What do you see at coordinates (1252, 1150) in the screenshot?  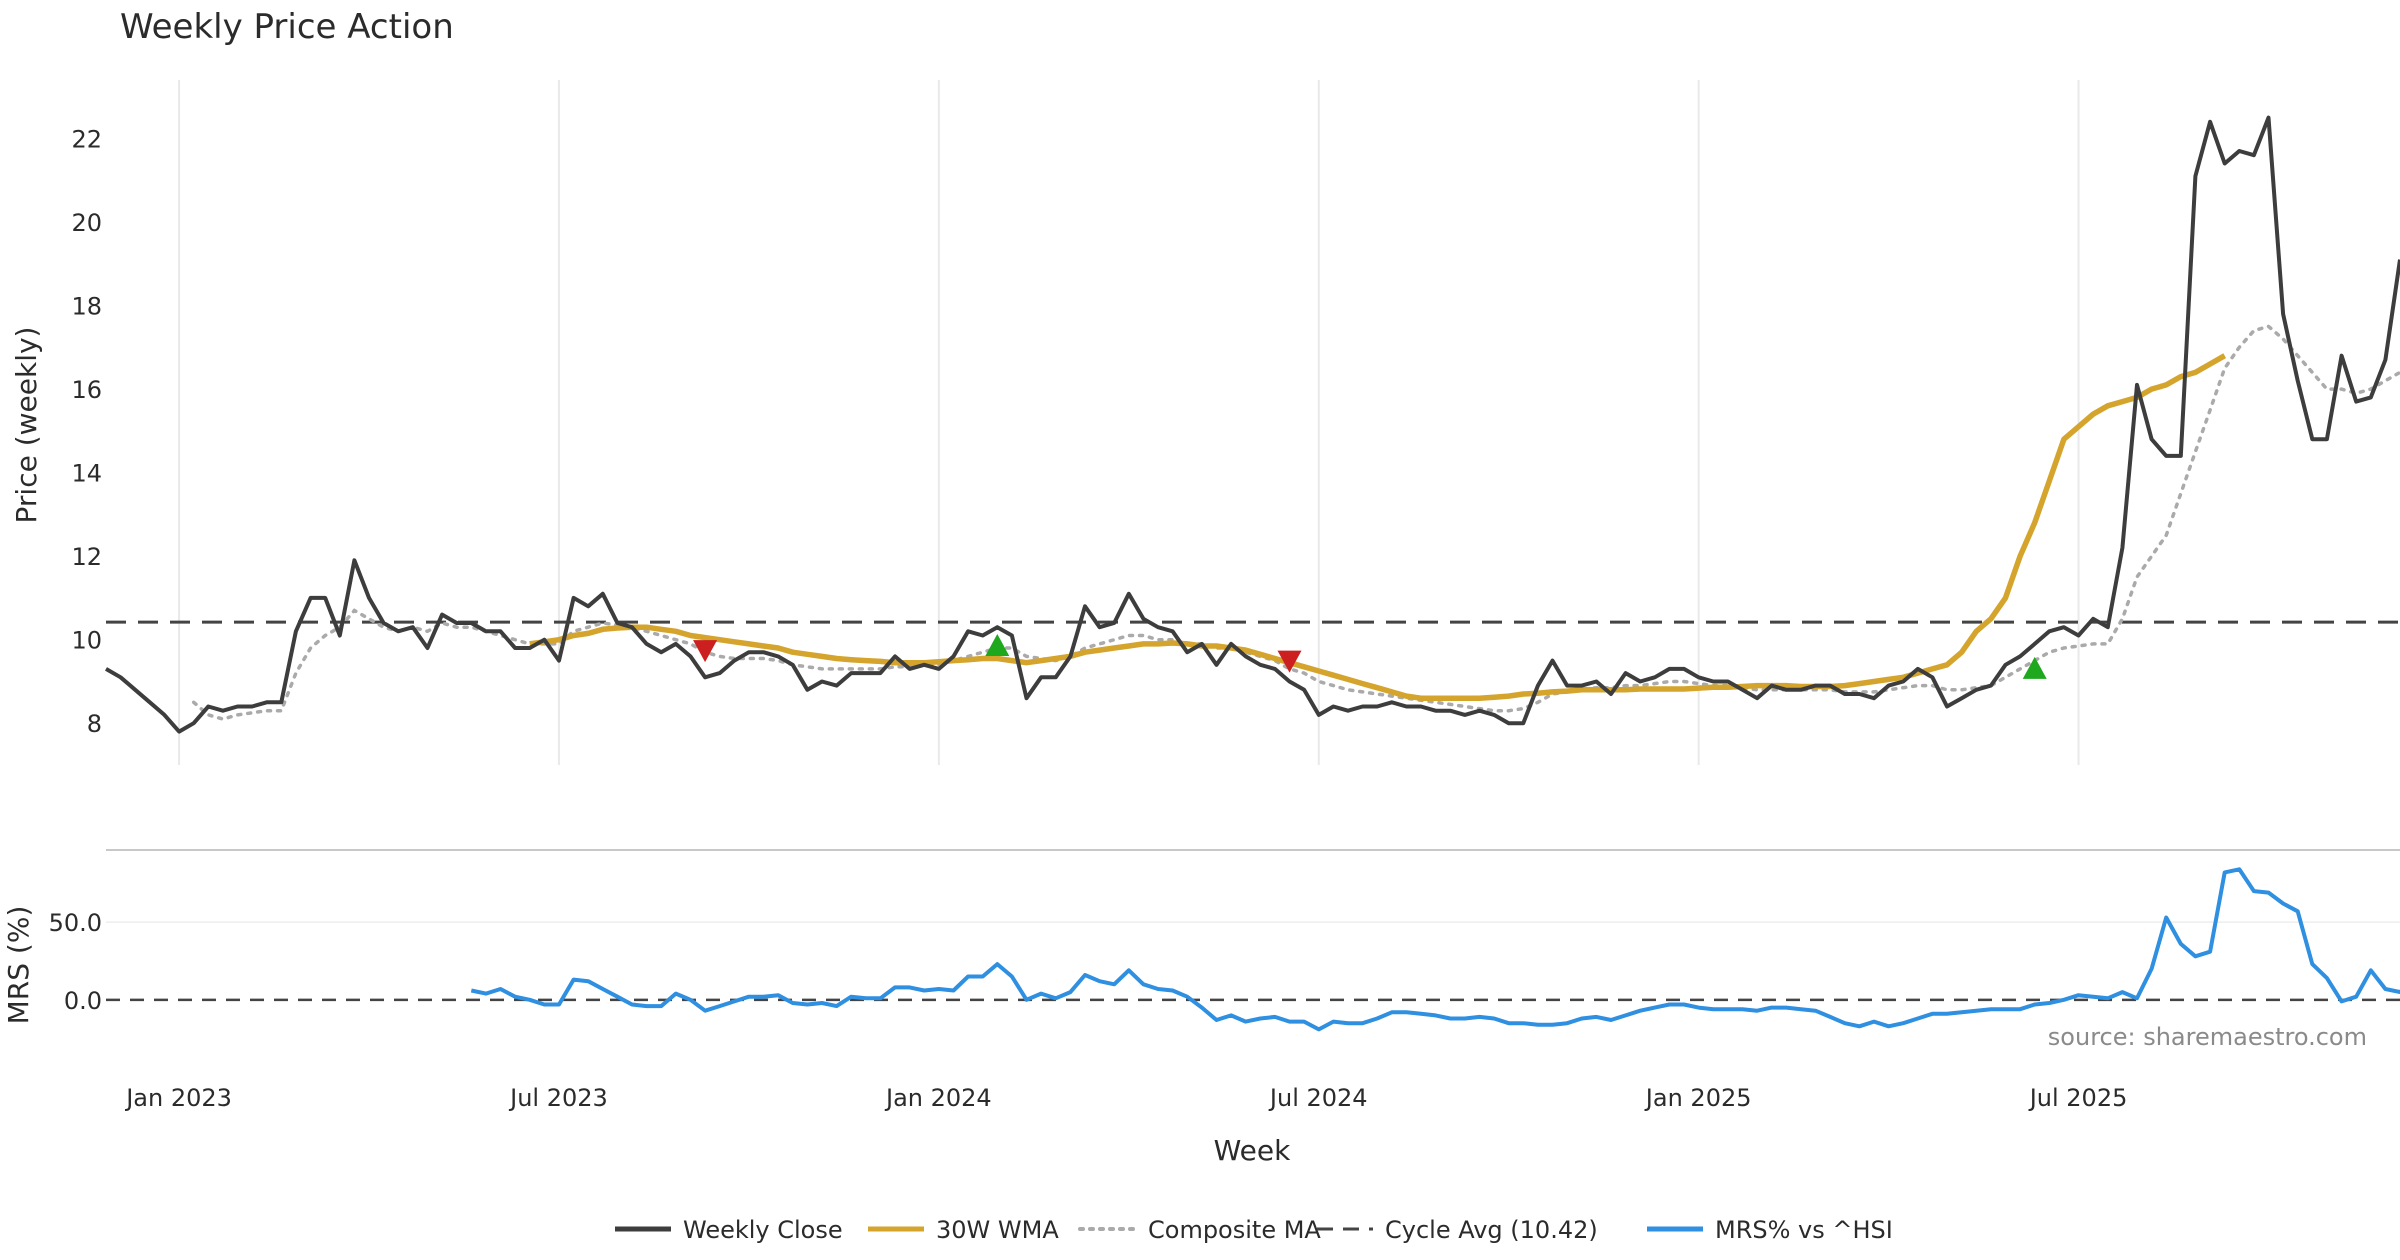 I see `x-axis-label: Week` at bounding box center [1252, 1150].